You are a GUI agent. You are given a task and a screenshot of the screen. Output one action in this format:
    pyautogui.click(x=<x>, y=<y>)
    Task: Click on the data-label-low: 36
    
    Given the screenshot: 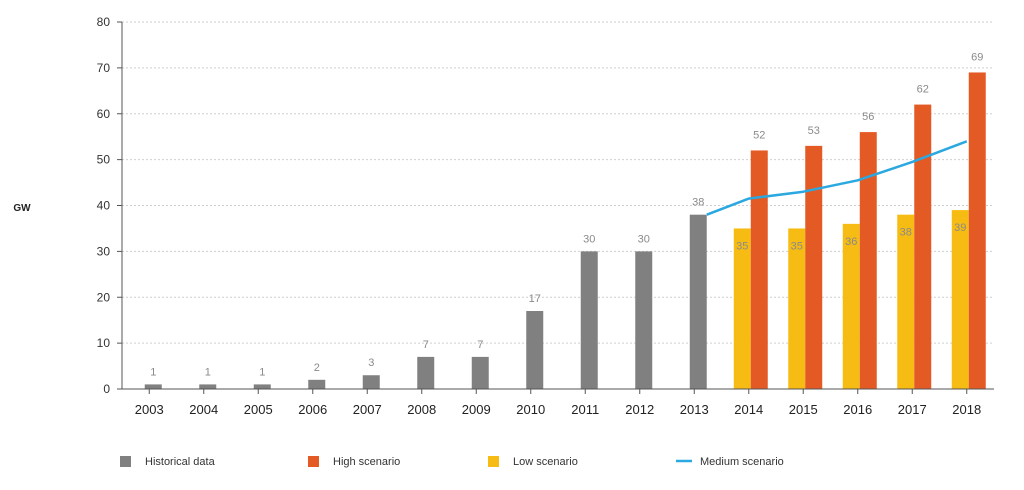 What is the action you would take?
    pyautogui.click(x=851, y=242)
    